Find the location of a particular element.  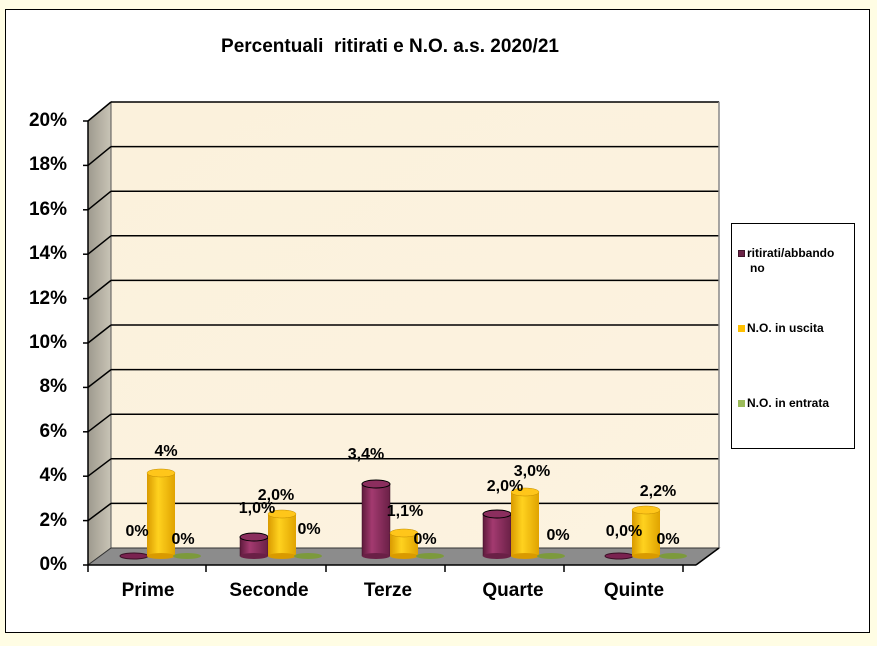

ytick-10: 10% is located at coordinates (47, 342).